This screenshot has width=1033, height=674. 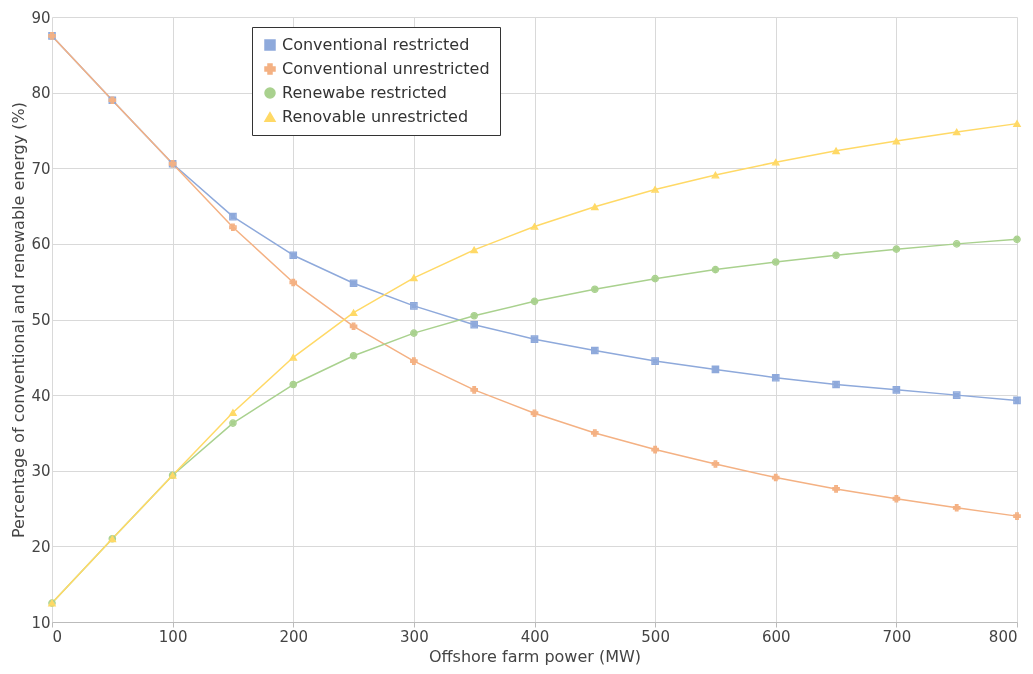 What do you see at coordinates (376, 44) in the screenshot?
I see `legend-label: Conventional restricted` at bounding box center [376, 44].